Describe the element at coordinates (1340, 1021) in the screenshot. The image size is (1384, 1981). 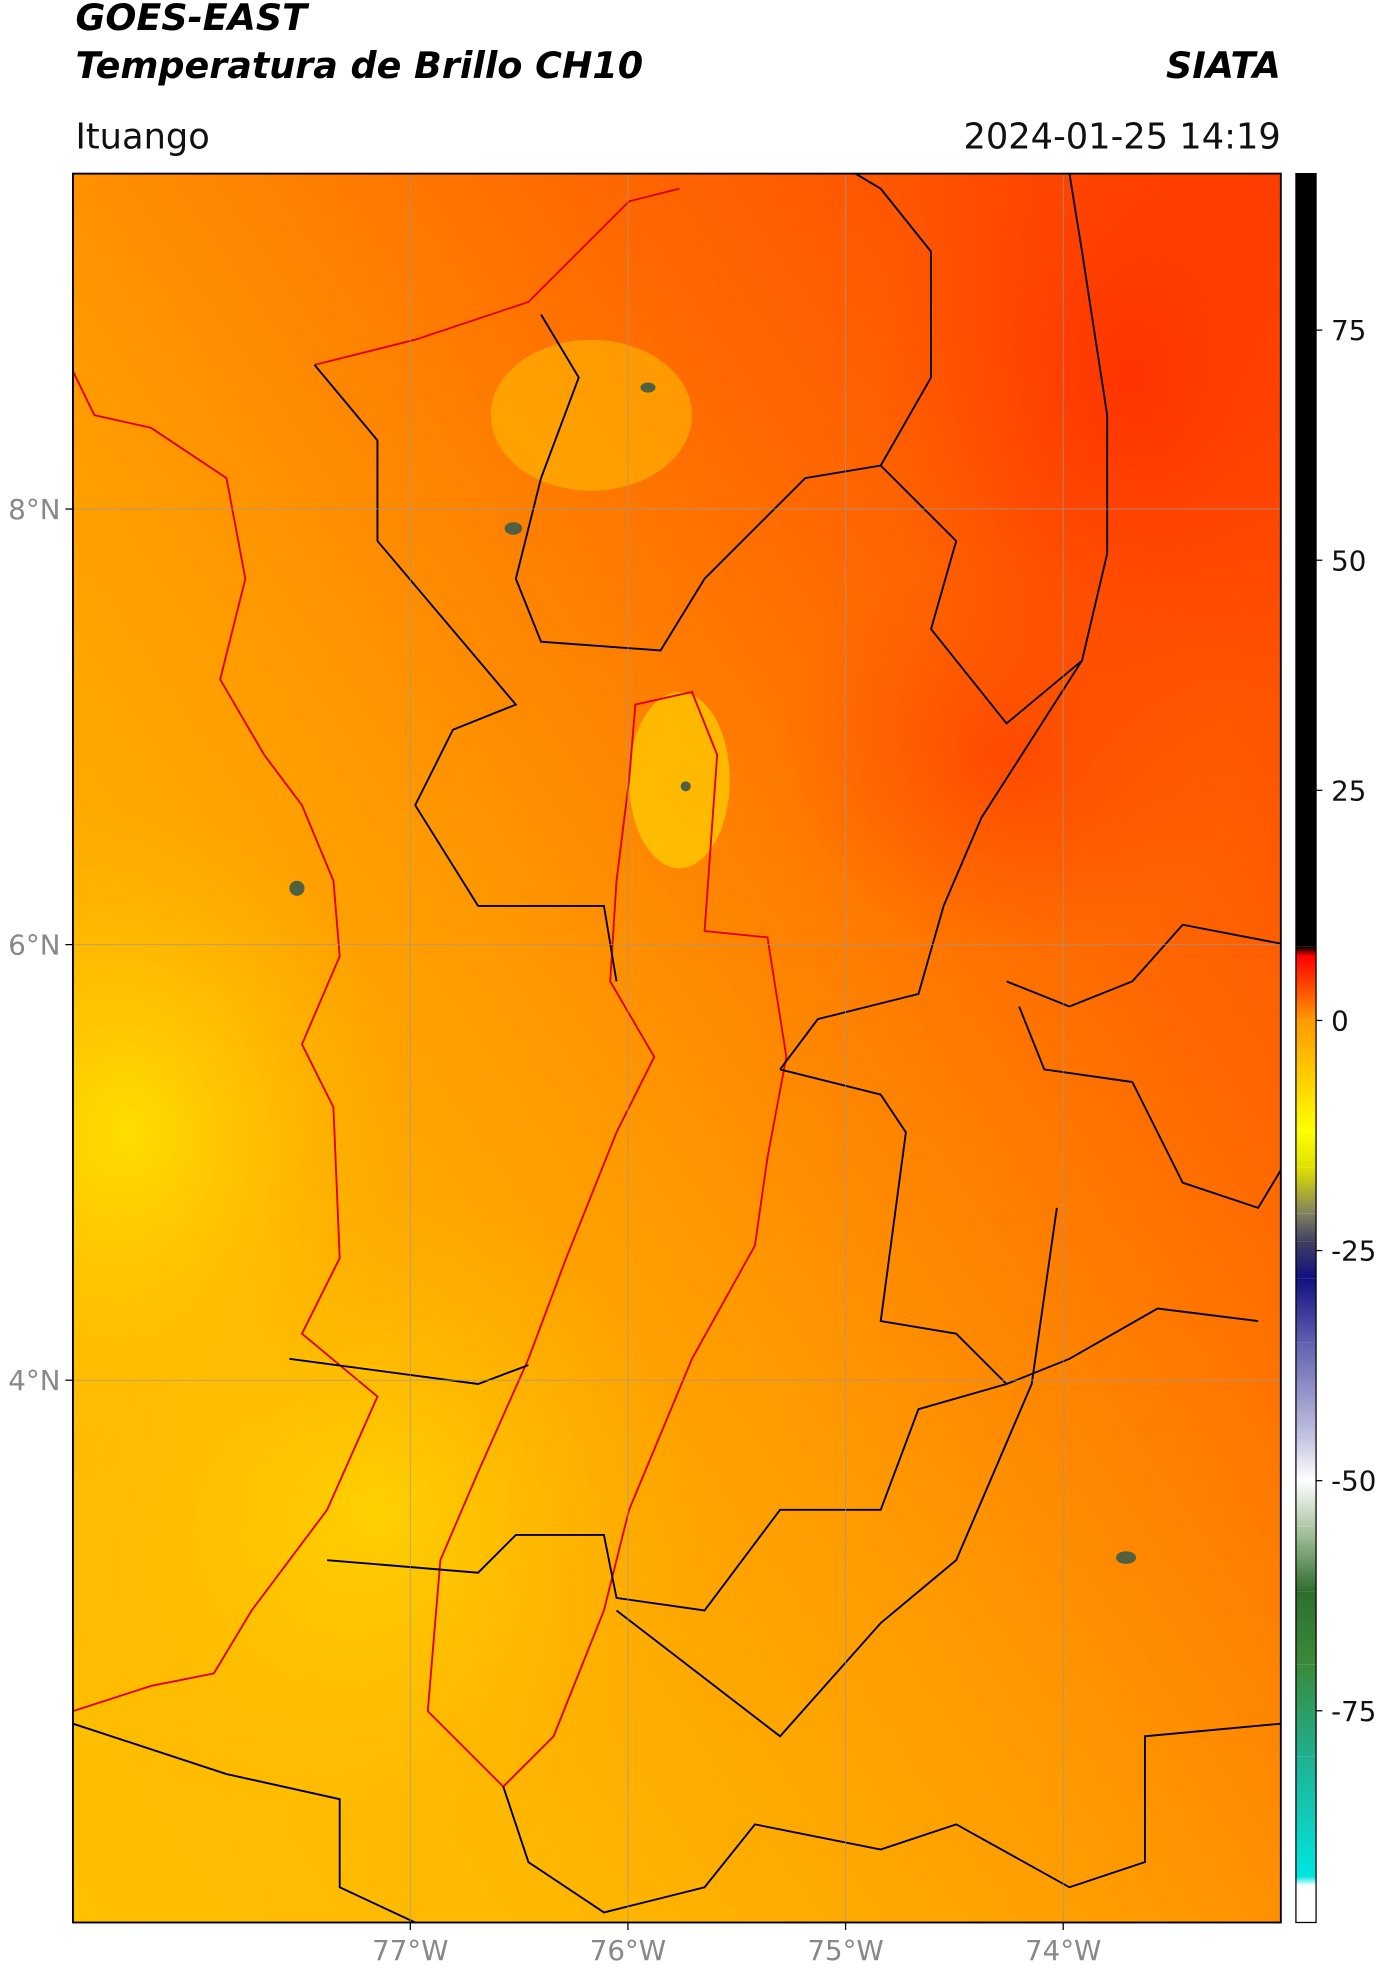
I see `colorbar-tick-label: 0` at that location.